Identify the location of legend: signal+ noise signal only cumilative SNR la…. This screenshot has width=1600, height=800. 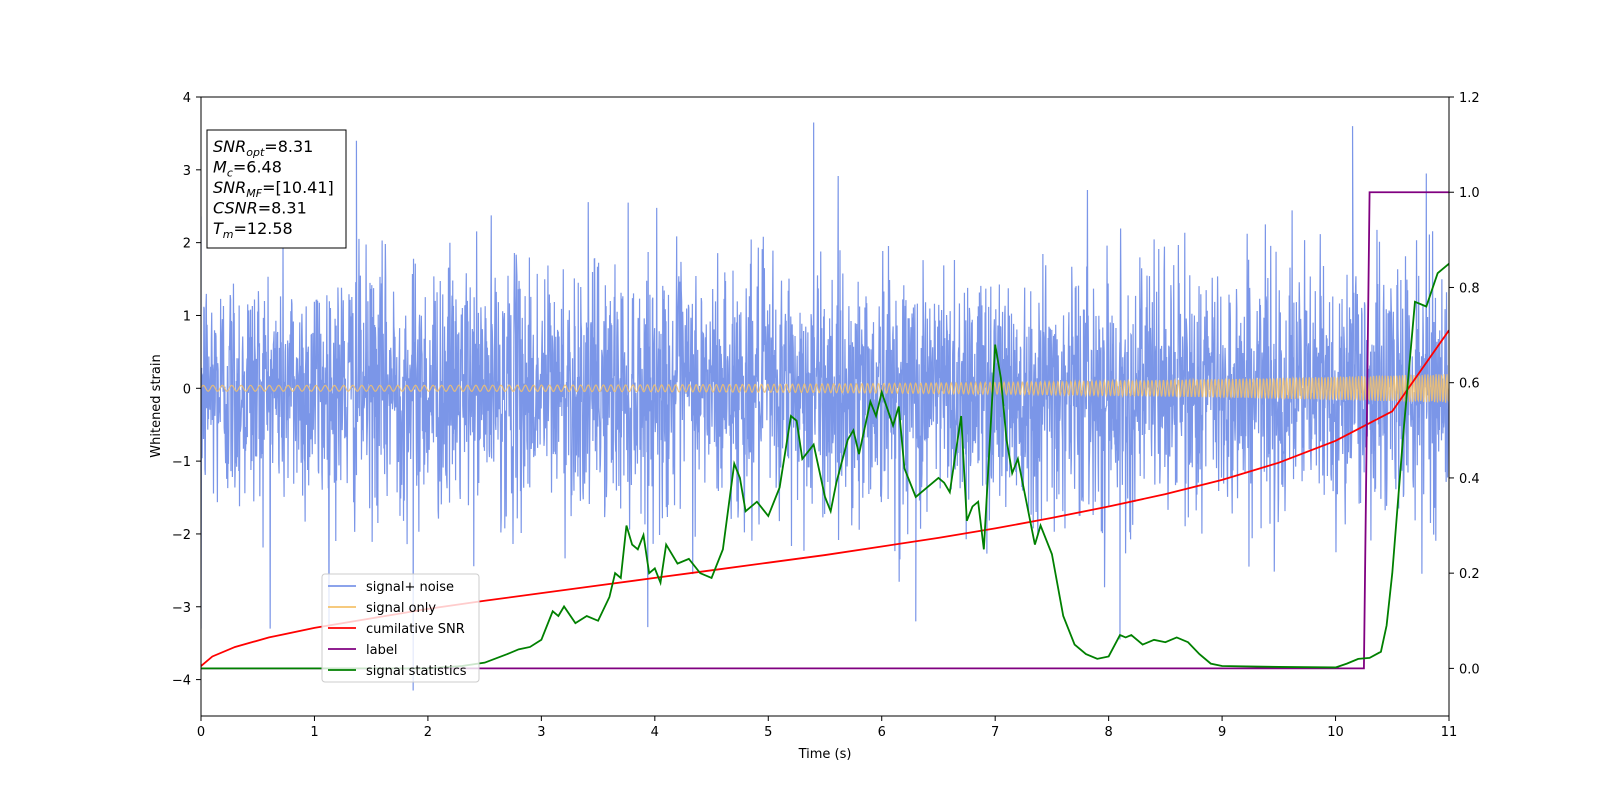
(400, 628).